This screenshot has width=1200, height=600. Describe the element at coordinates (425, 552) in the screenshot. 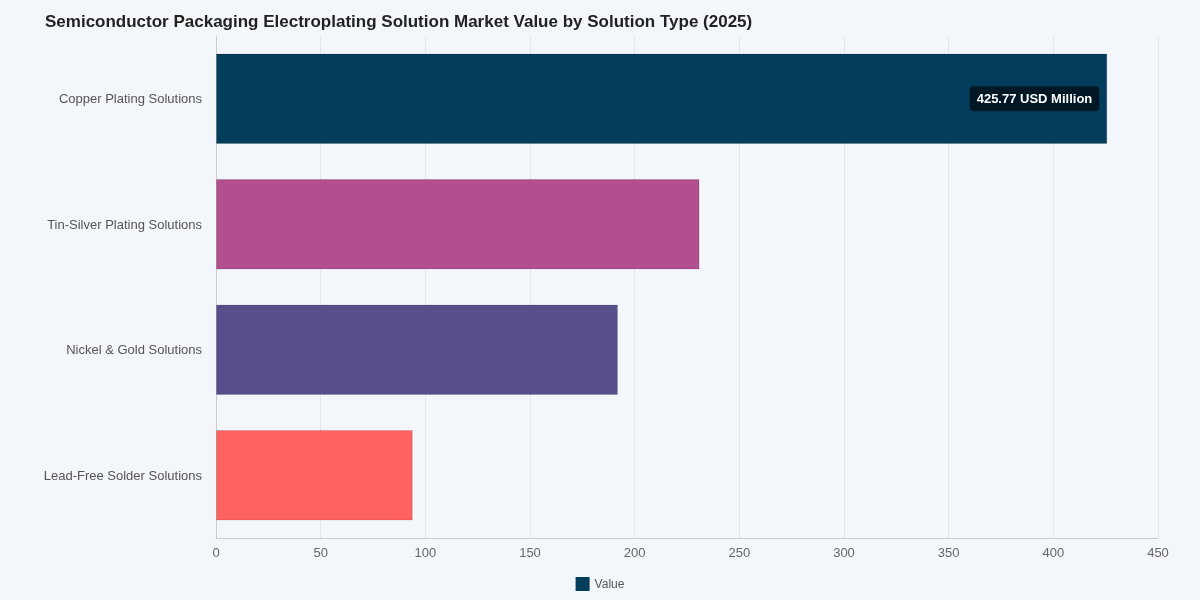

I see `x-tick-label: 100` at that location.